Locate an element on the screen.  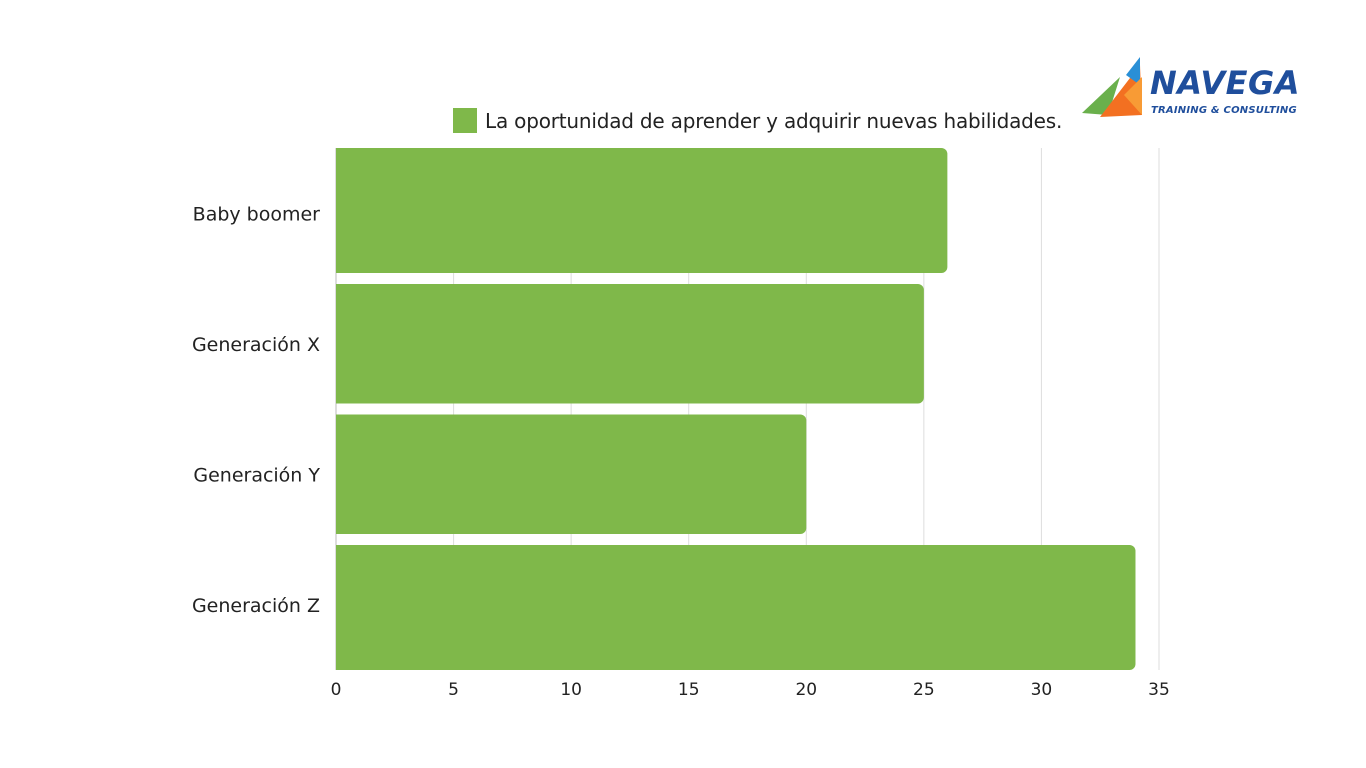
x-tick-label: 30 is located at coordinates (1042, 690).